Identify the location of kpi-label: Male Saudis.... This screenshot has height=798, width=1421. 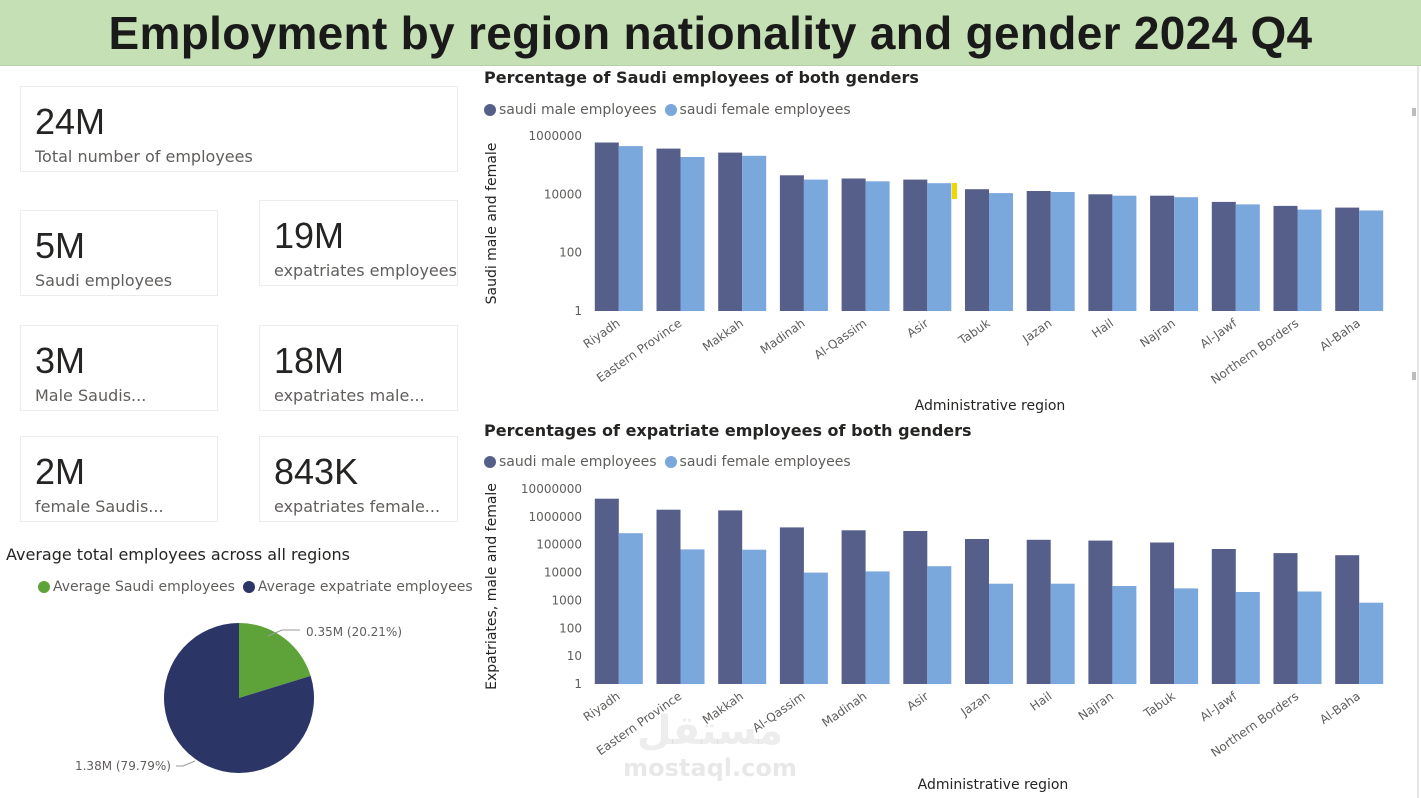
(91, 395).